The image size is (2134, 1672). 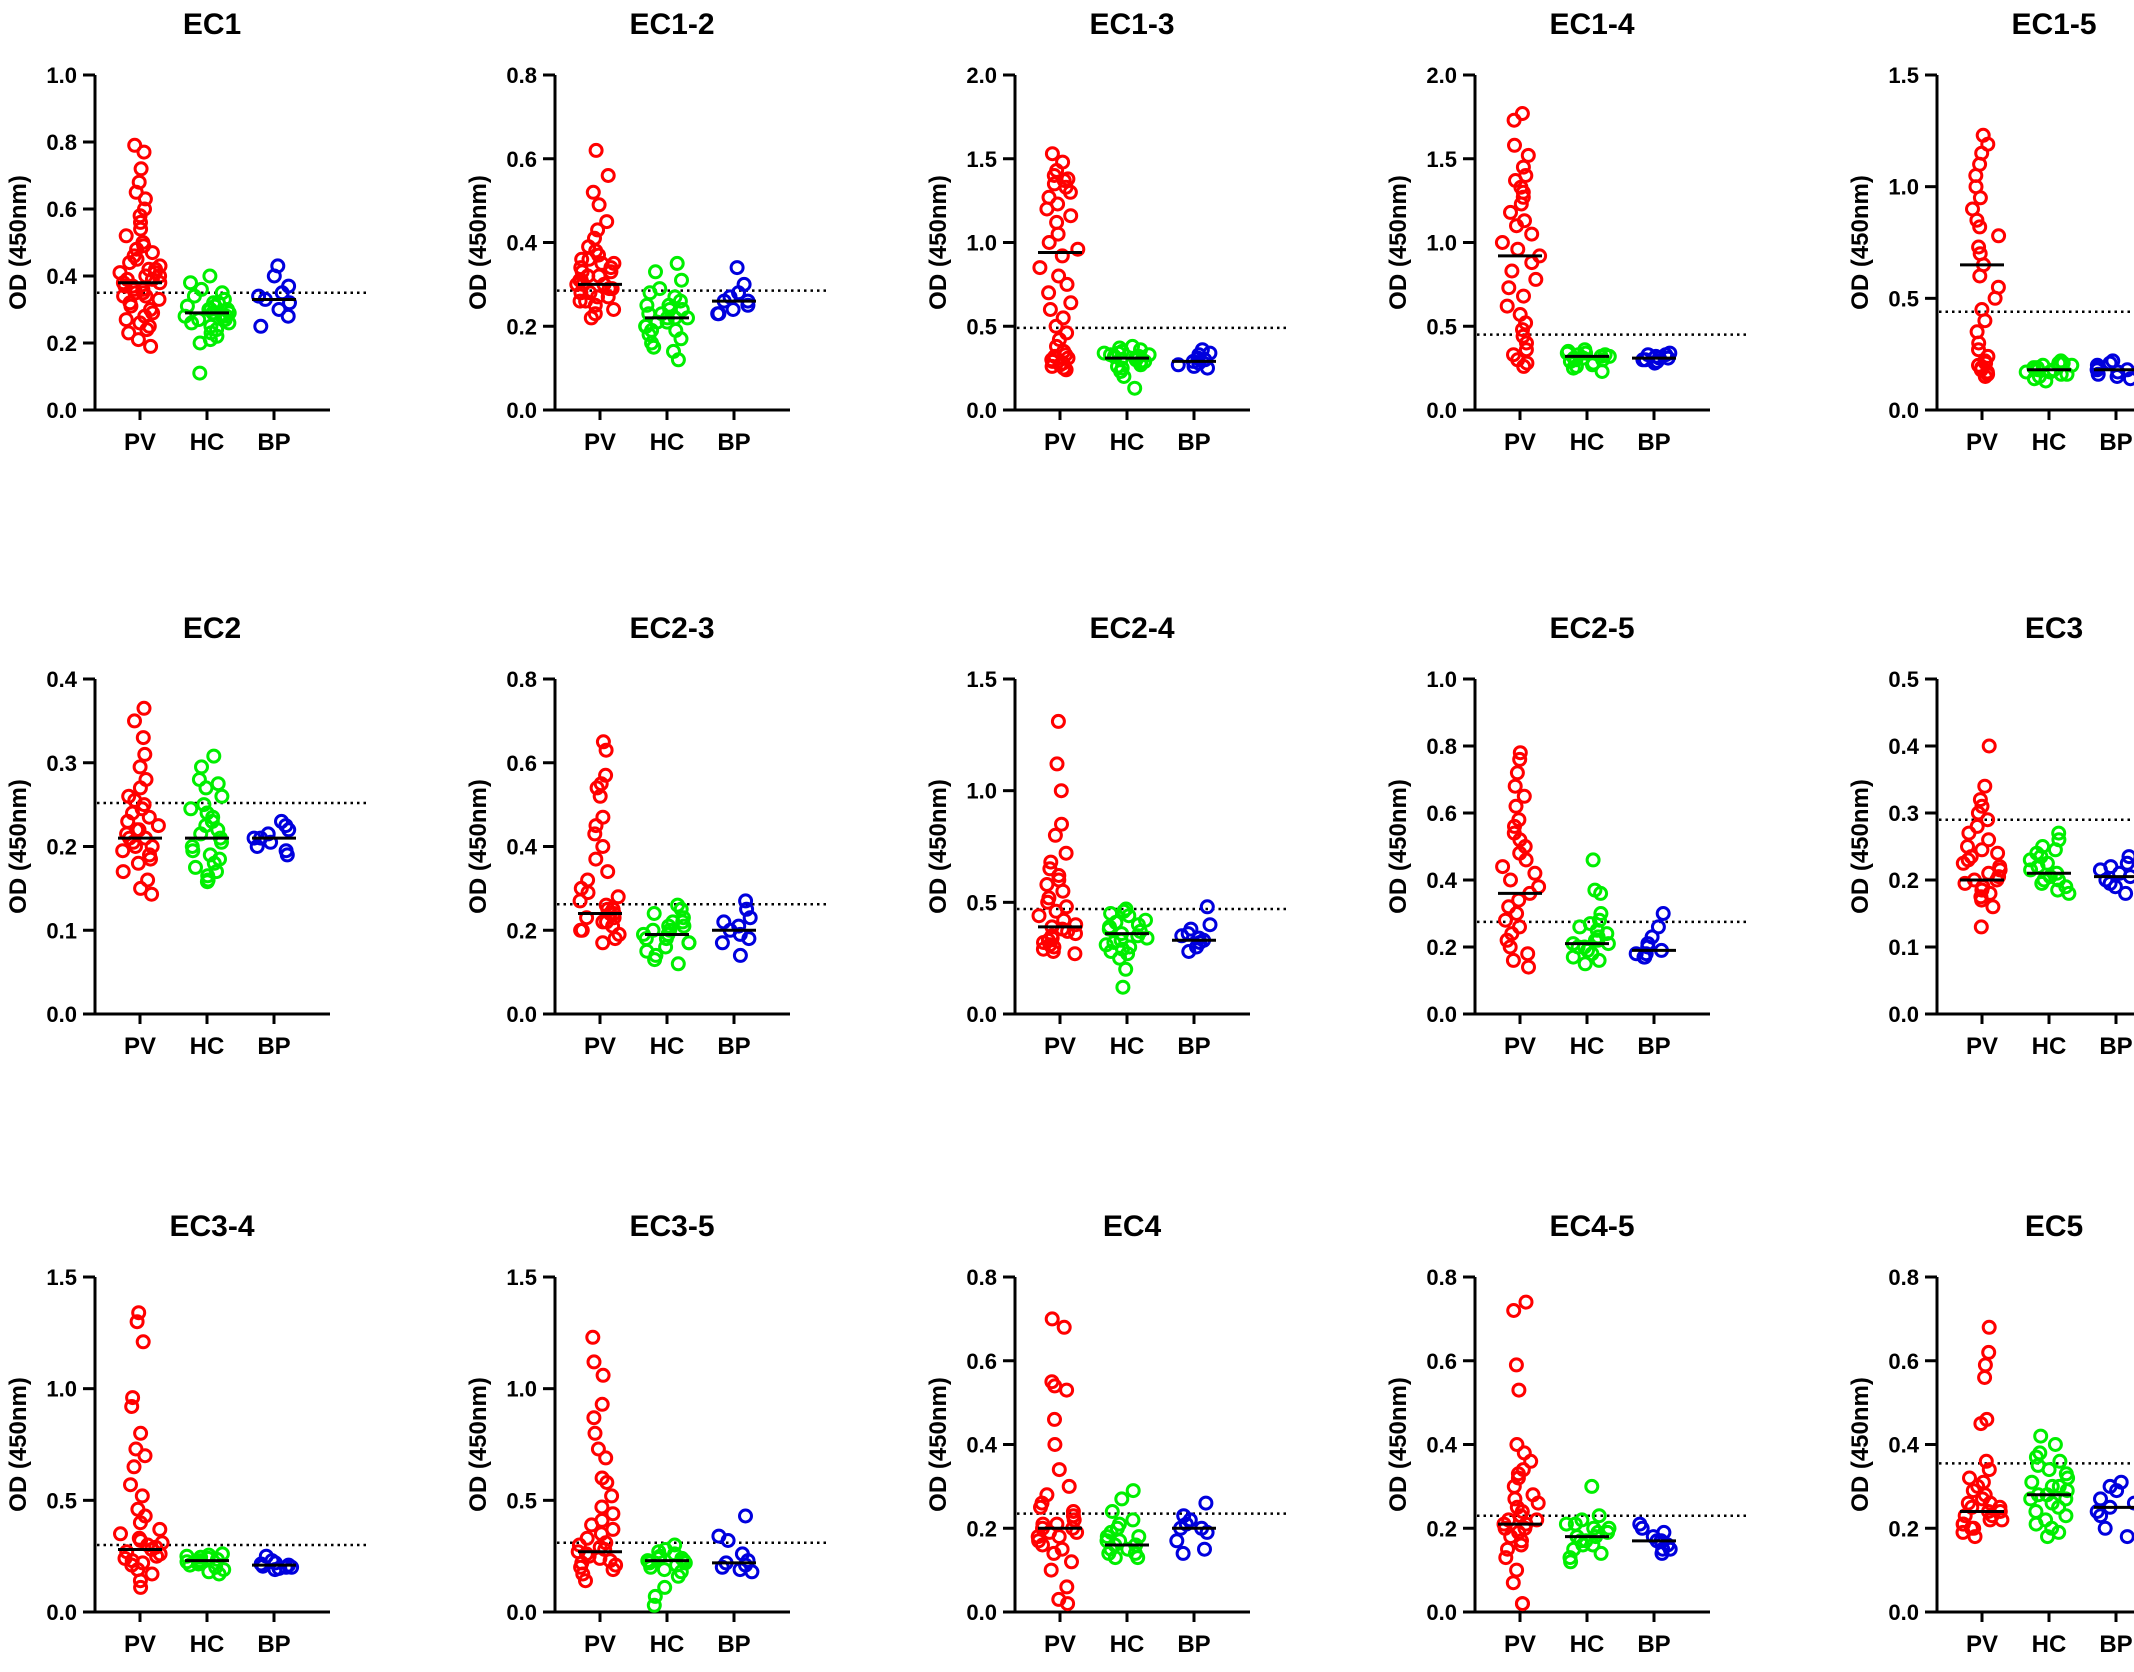 What do you see at coordinates (1131, 24) in the screenshot?
I see `chart-title: EC1-3` at bounding box center [1131, 24].